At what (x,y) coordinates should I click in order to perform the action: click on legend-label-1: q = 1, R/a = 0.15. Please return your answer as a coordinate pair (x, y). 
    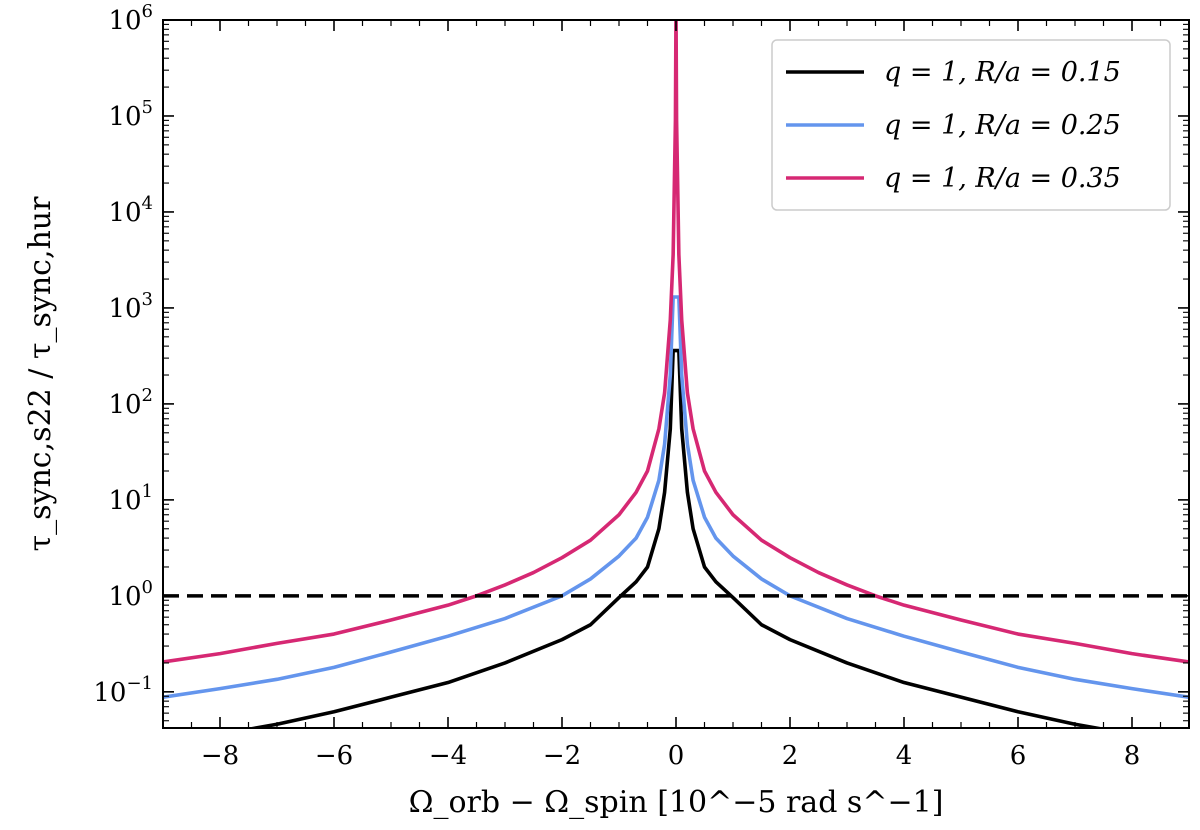
    Looking at the image, I should click on (1002, 72).